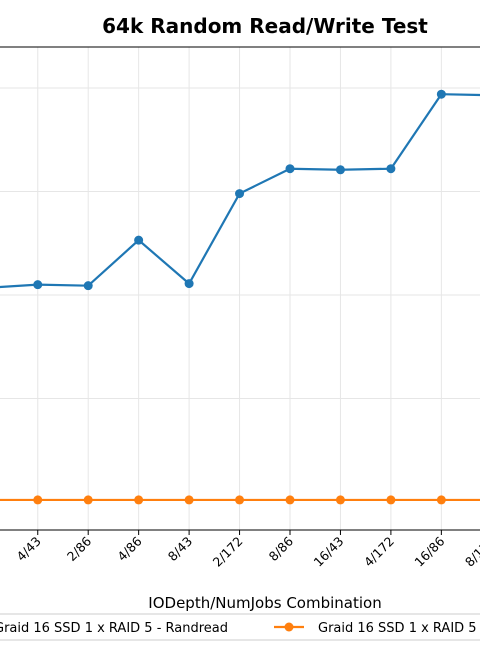  Describe the element at coordinates (399, 628) in the screenshot. I see `legend-label-2: Graid 16 SSD 1 x RAID 5 - Randwrite` at that location.